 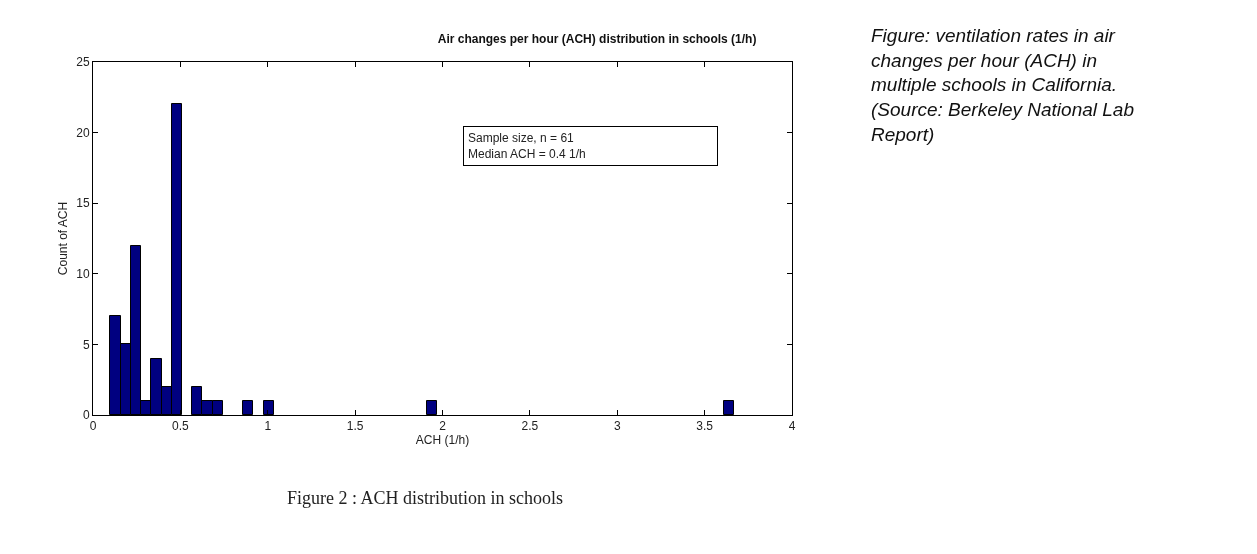 I want to click on y-tick-label: 0, so click(x=86, y=415).